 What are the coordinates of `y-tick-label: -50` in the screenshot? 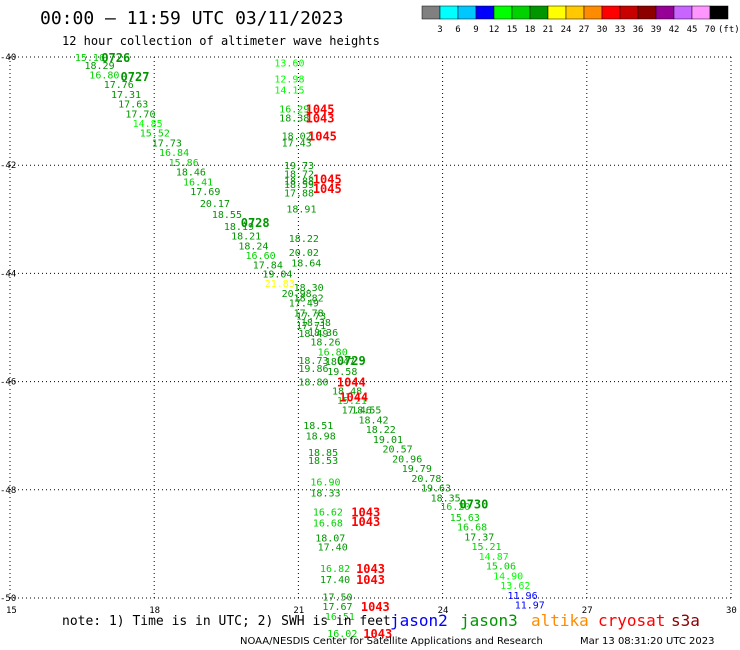 It's located at (8, 599).